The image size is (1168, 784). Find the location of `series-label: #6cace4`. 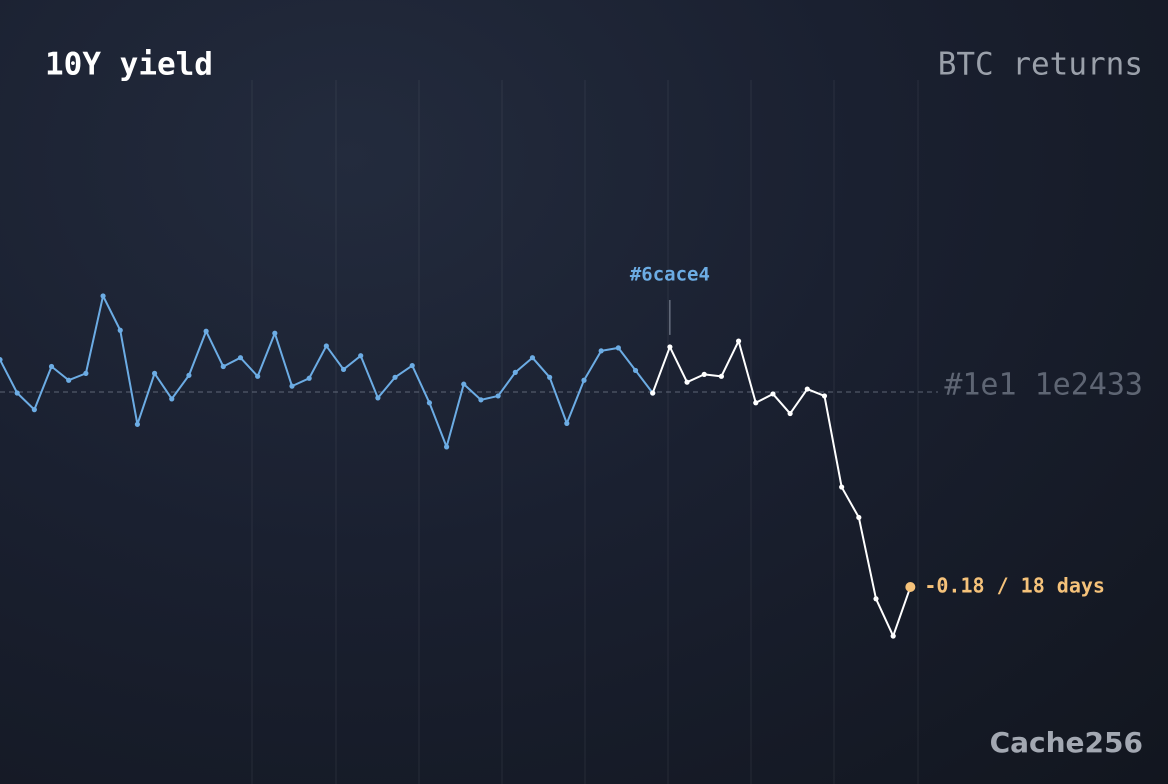

series-label: #6cace4 is located at coordinates (670, 275).